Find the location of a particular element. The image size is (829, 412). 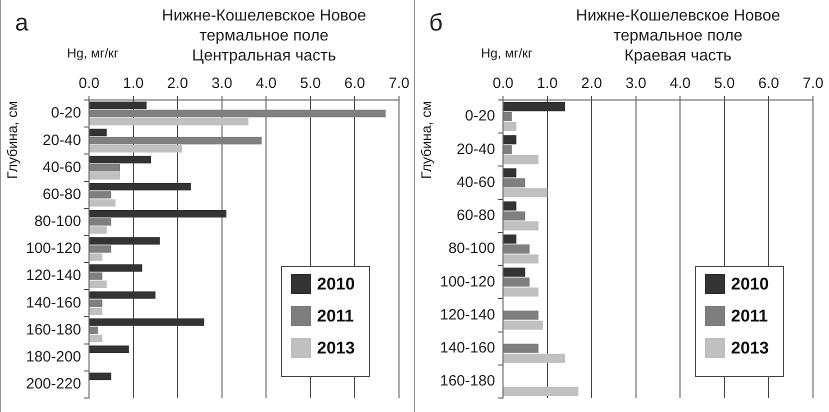

text: б is located at coordinates (436, 23).